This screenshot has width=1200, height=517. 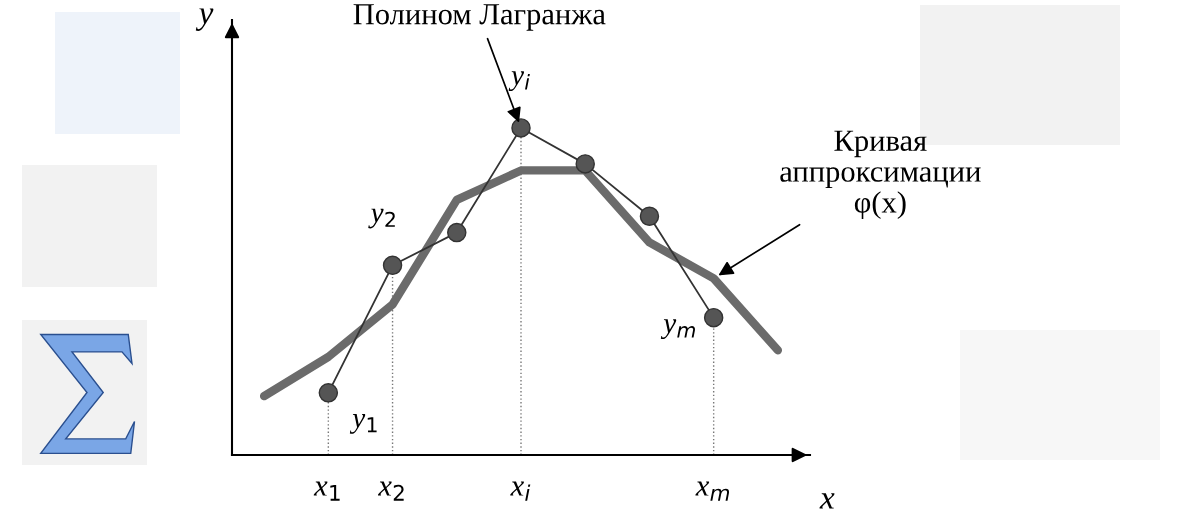 I want to click on annotation: y$_{1}$, so click(x=363, y=424).